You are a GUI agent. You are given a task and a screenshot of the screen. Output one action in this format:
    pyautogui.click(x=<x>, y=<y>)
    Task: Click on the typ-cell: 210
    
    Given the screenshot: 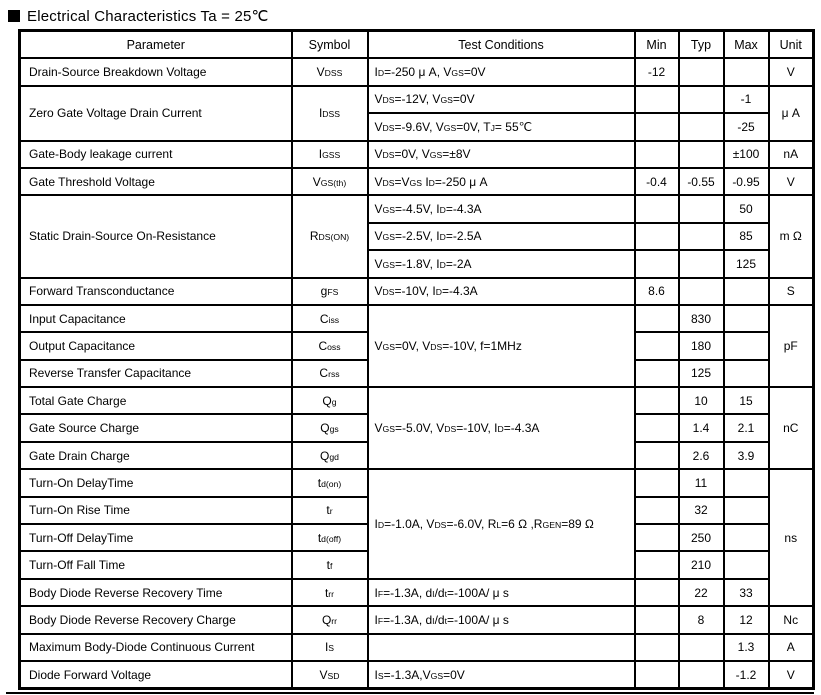 What is the action you would take?
    pyautogui.click(x=701, y=565)
    